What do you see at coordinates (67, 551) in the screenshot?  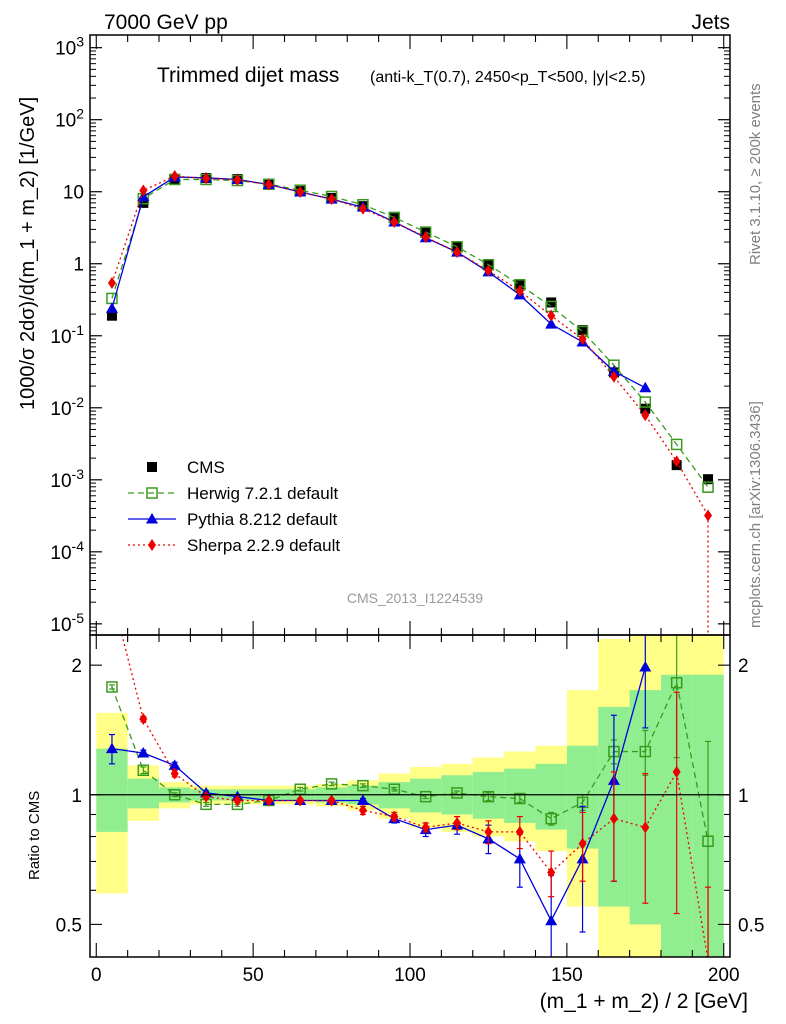 I see `main-y-tick-label: 10⁻⁴` at bounding box center [67, 551].